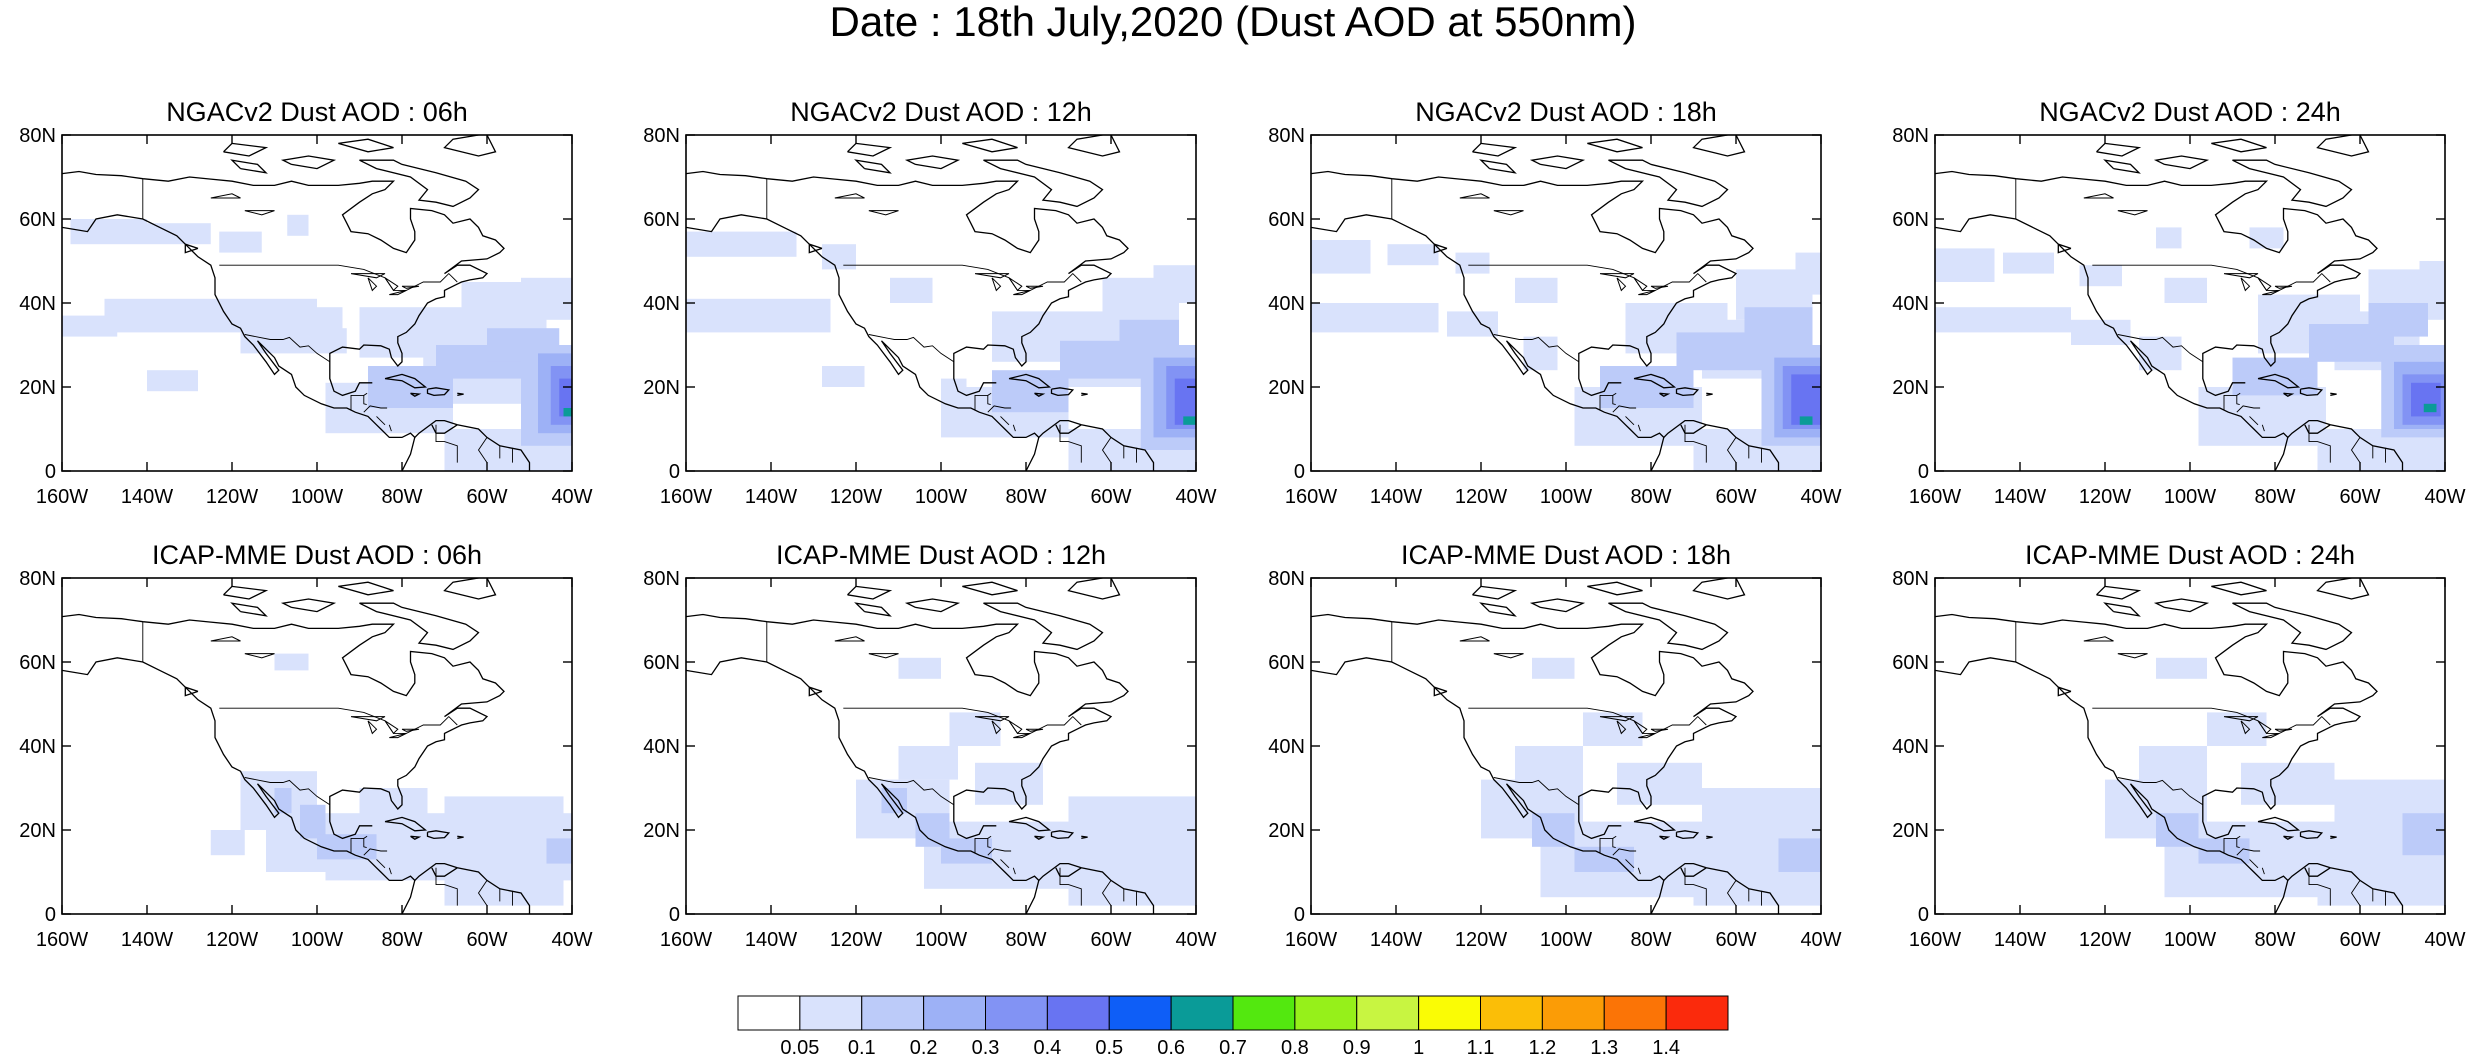 This screenshot has height=1056, width=2466. Describe the element at coordinates (37, 136) in the screenshot. I see `lat-tick-label: 80N` at that location.